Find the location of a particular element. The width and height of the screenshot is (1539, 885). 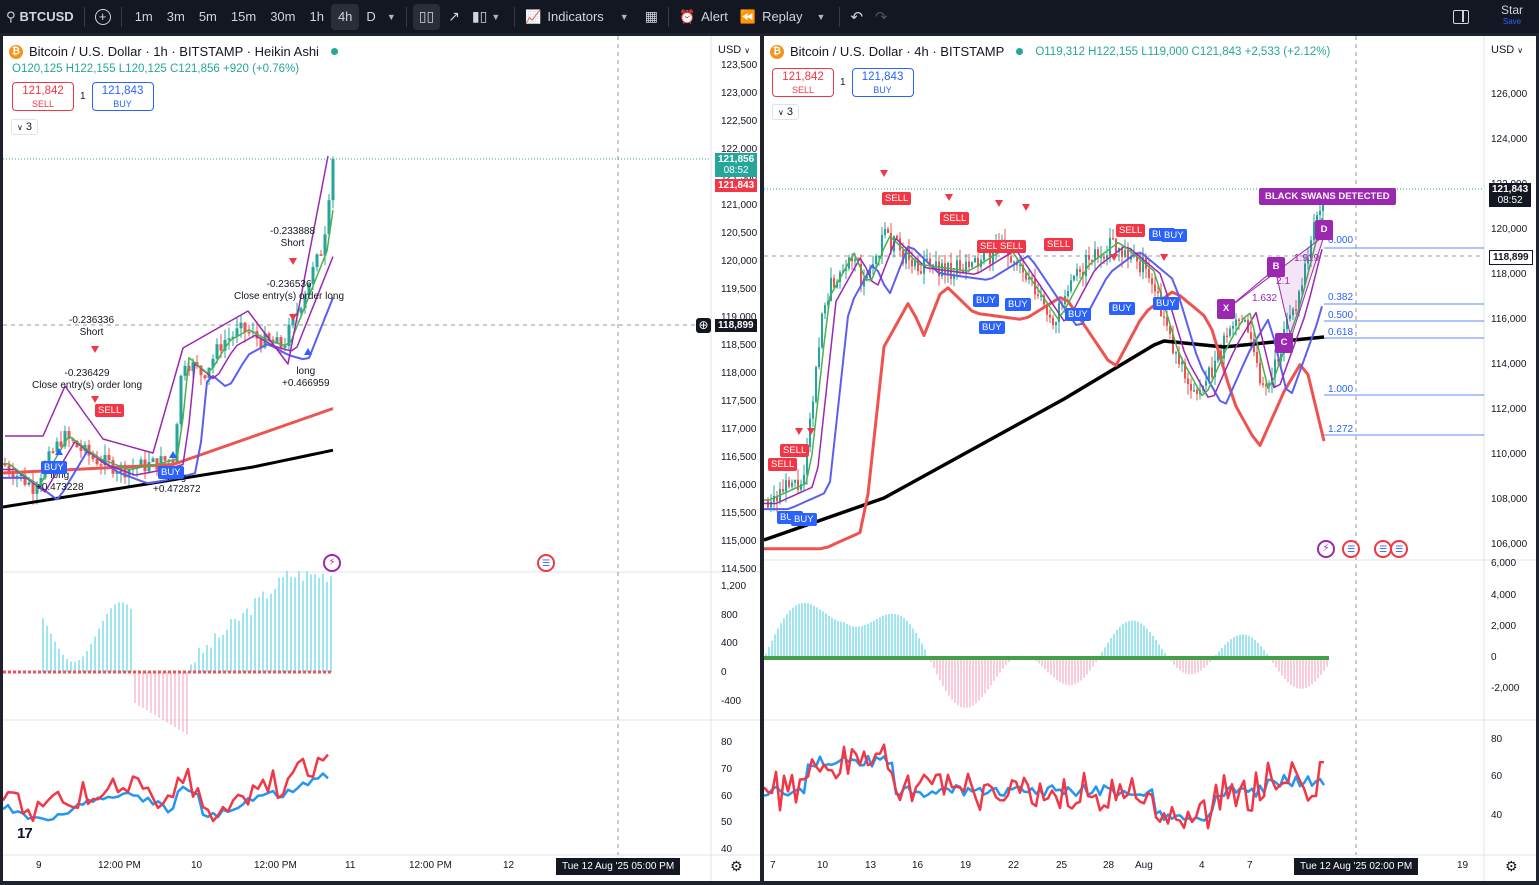

timeframe-1h: 1h is located at coordinates (316, 16).